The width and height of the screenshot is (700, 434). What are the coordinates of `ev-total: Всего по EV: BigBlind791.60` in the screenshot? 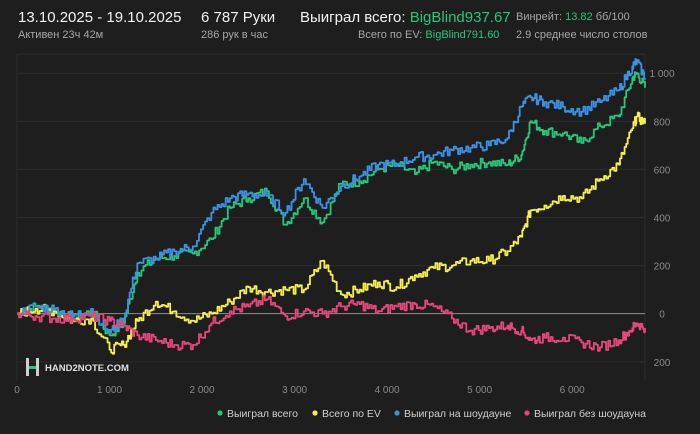 It's located at (428, 35).